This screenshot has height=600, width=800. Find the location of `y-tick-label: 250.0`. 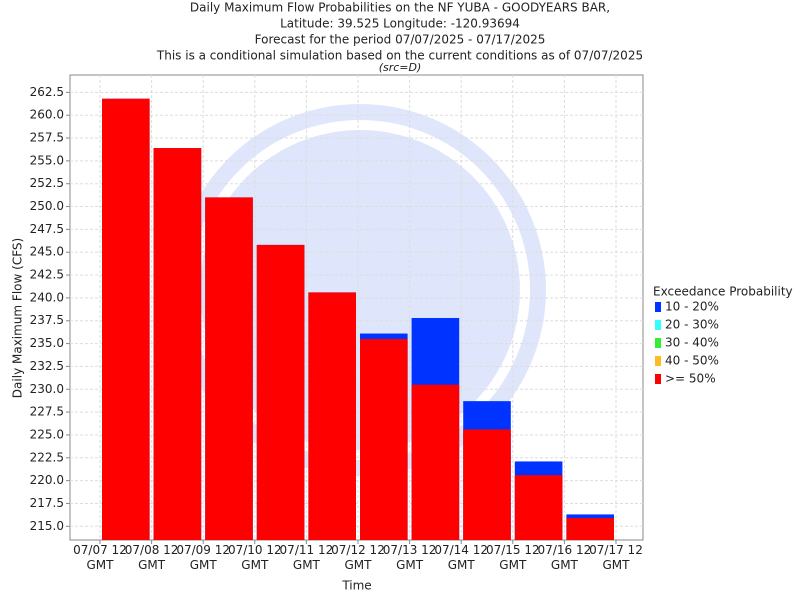

y-tick-label: 250.0 is located at coordinates (47, 206).